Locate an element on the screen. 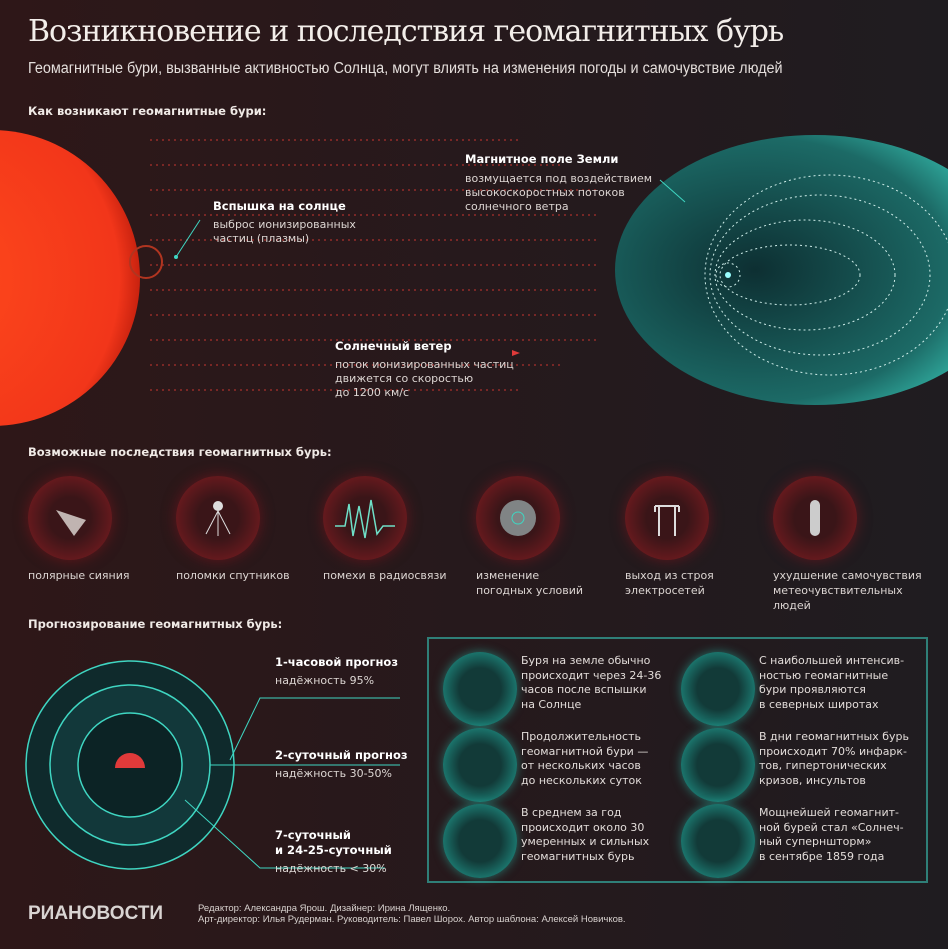 The image size is (948, 949). solar-wind-lines is located at coordinates (375, 265).